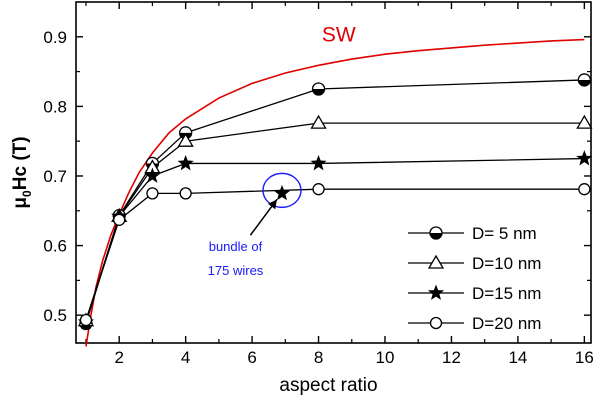 The width and height of the screenshot is (599, 398). I want to click on x-tick-label: 2, so click(118, 357).